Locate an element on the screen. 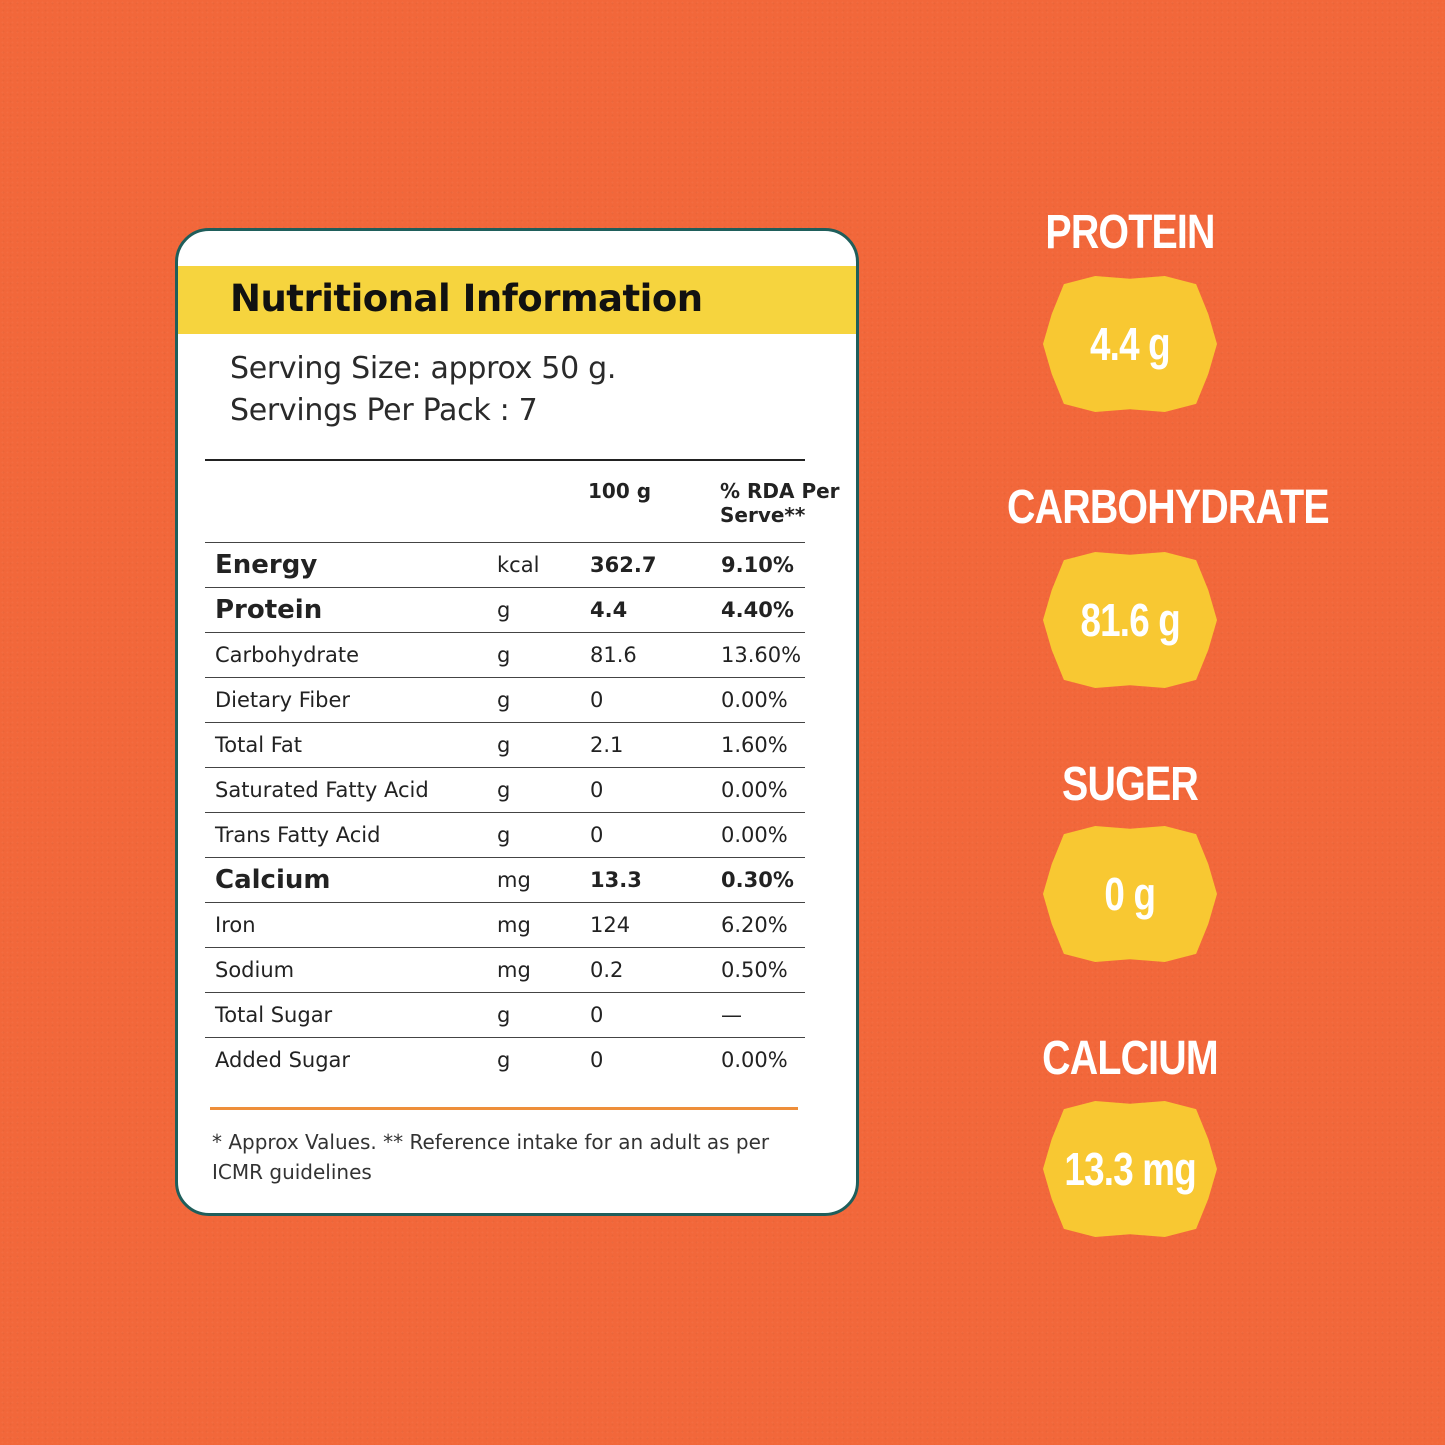 The image size is (1445, 1445). nutrient-rda: 0.30% is located at coordinates (757, 880).